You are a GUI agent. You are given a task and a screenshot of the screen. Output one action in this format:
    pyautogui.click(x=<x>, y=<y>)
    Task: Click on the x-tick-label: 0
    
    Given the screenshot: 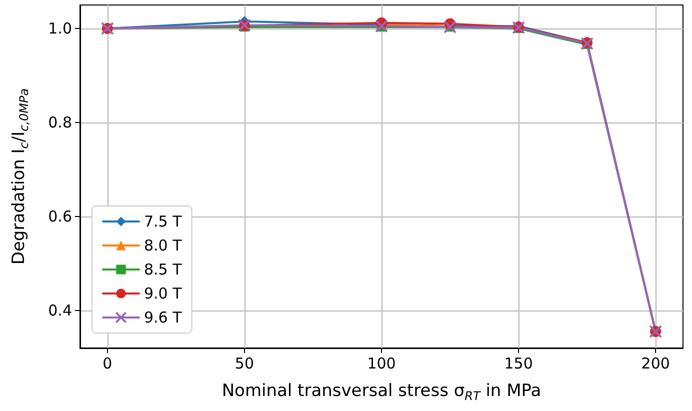 What is the action you would take?
    pyautogui.click(x=107, y=363)
    